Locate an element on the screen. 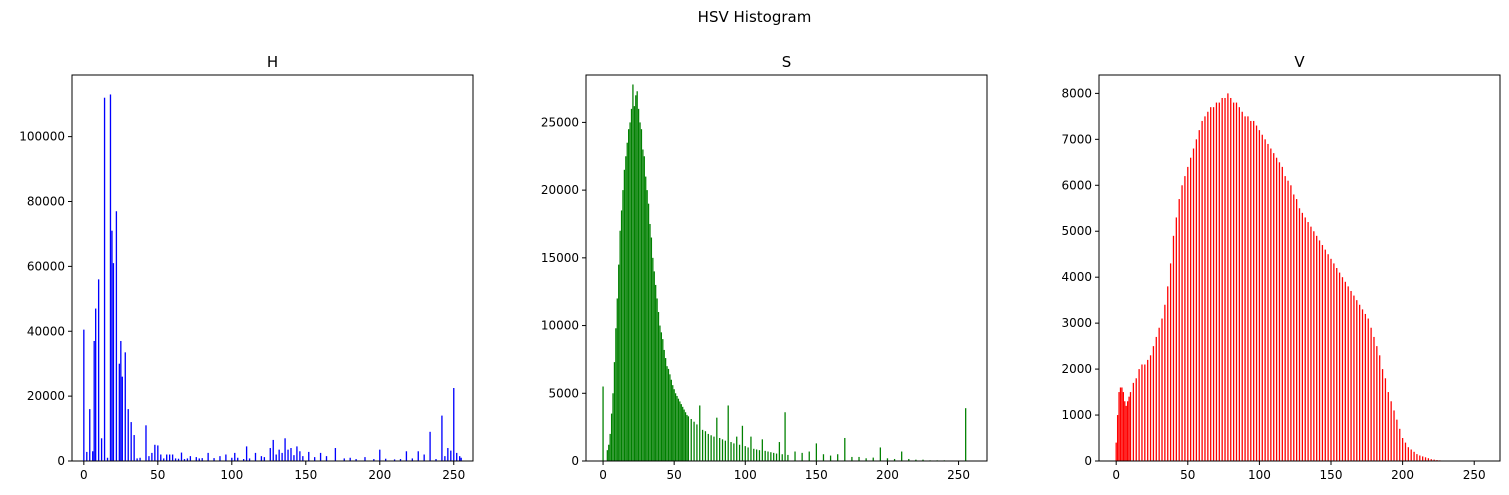 This screenshot has height=495, width=1509. y-tick-label: 80000 is located at coordinates (46, 202).